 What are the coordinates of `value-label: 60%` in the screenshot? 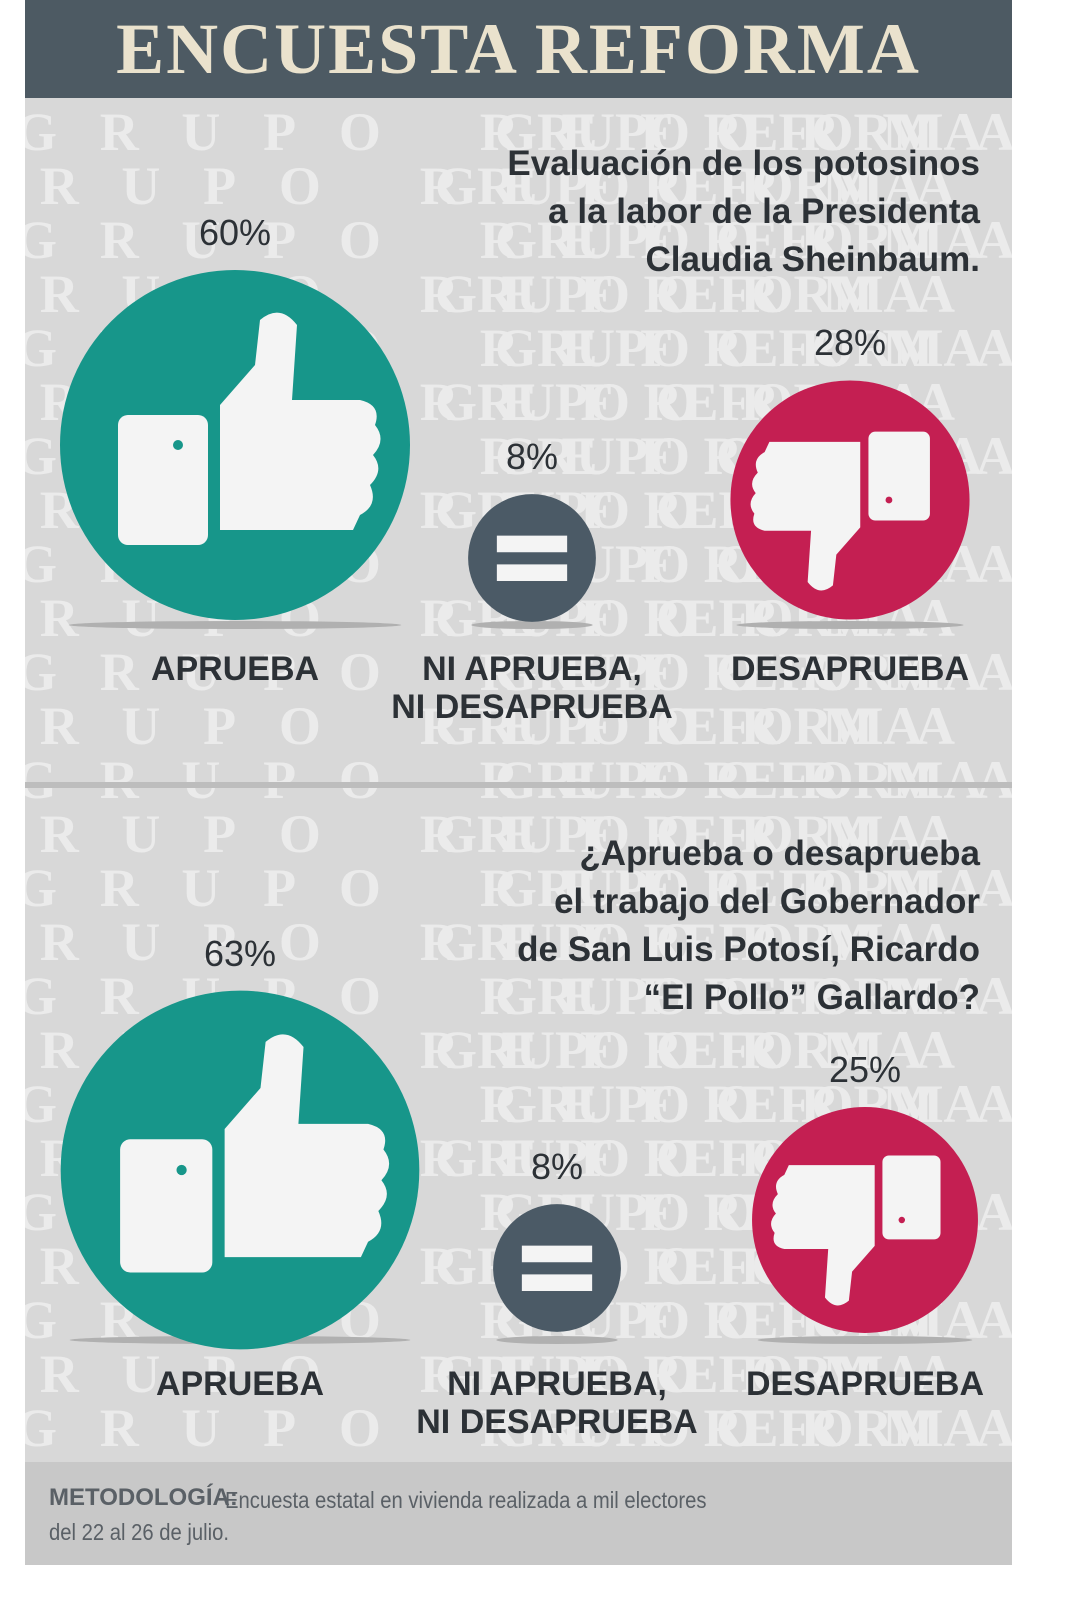 It's located at (235, 232).